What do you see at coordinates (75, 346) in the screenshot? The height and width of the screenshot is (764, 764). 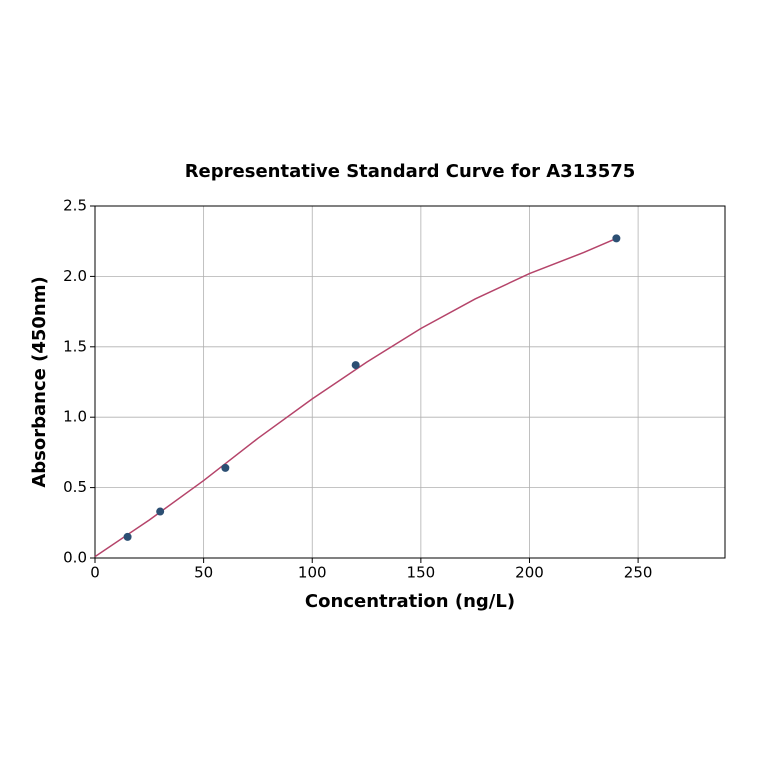 I see `y-tick-label: 1.5` at bounding box center [75, 346].